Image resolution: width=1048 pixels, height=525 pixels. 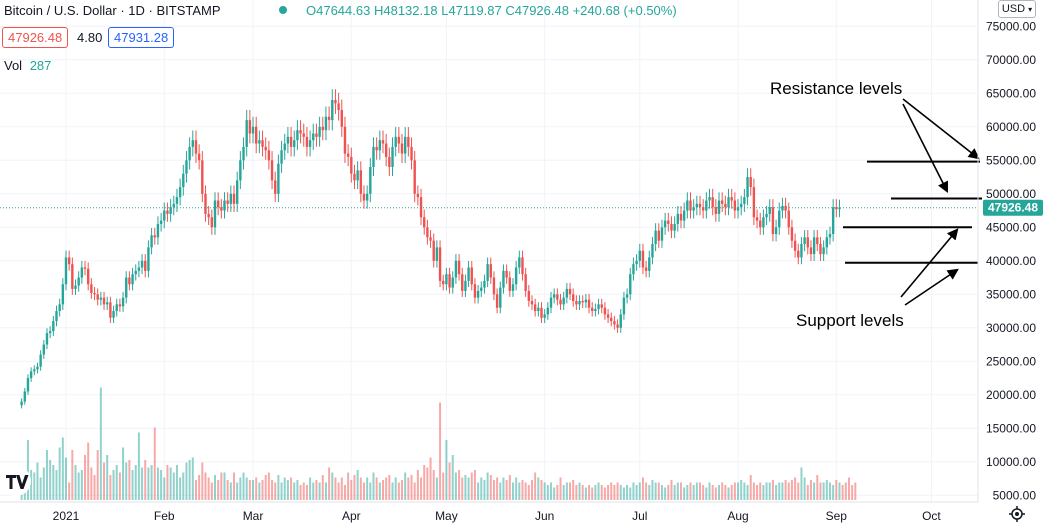 What do you see at coordinates (141, 37) in the screenshot?
I see `buy-price-box: 47931.28` at bounding box center [141, 37].